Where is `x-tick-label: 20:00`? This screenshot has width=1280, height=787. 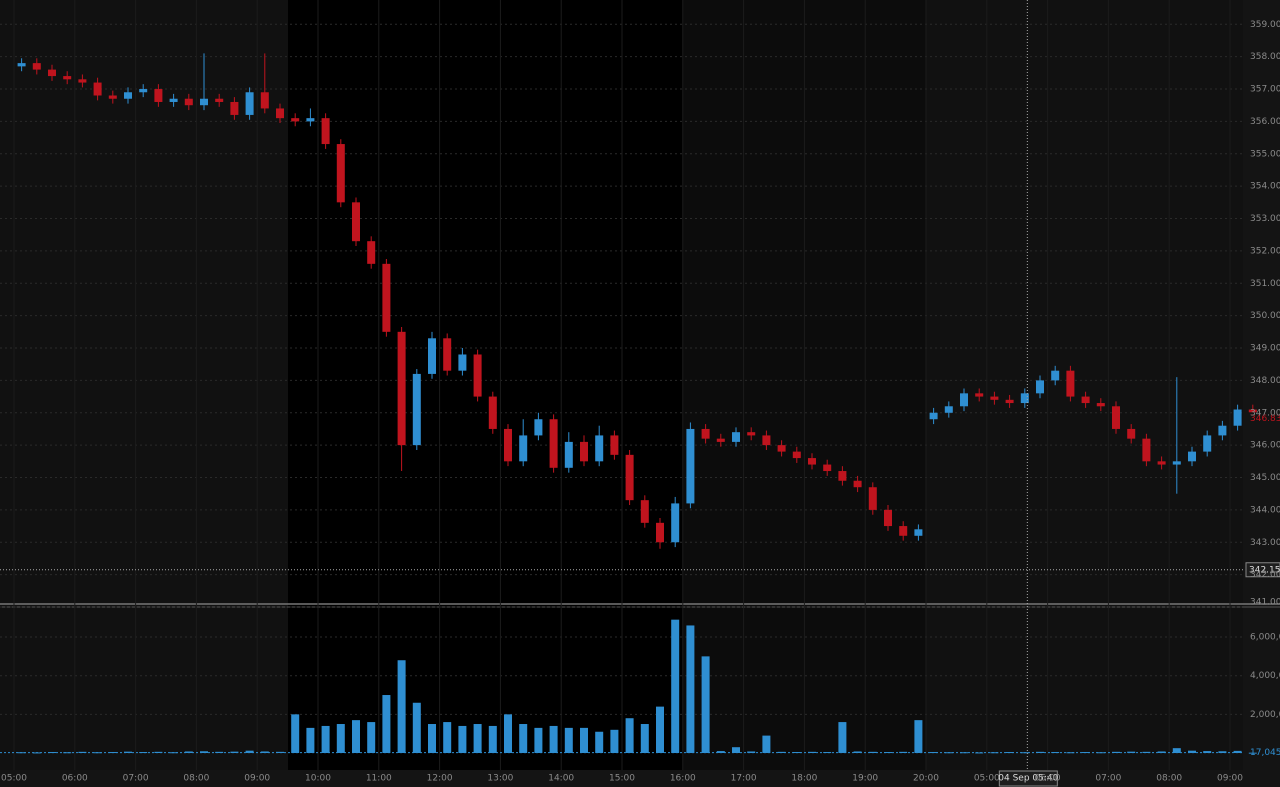
x-tick-label: 20:00 is located at coordinates (926, 779).